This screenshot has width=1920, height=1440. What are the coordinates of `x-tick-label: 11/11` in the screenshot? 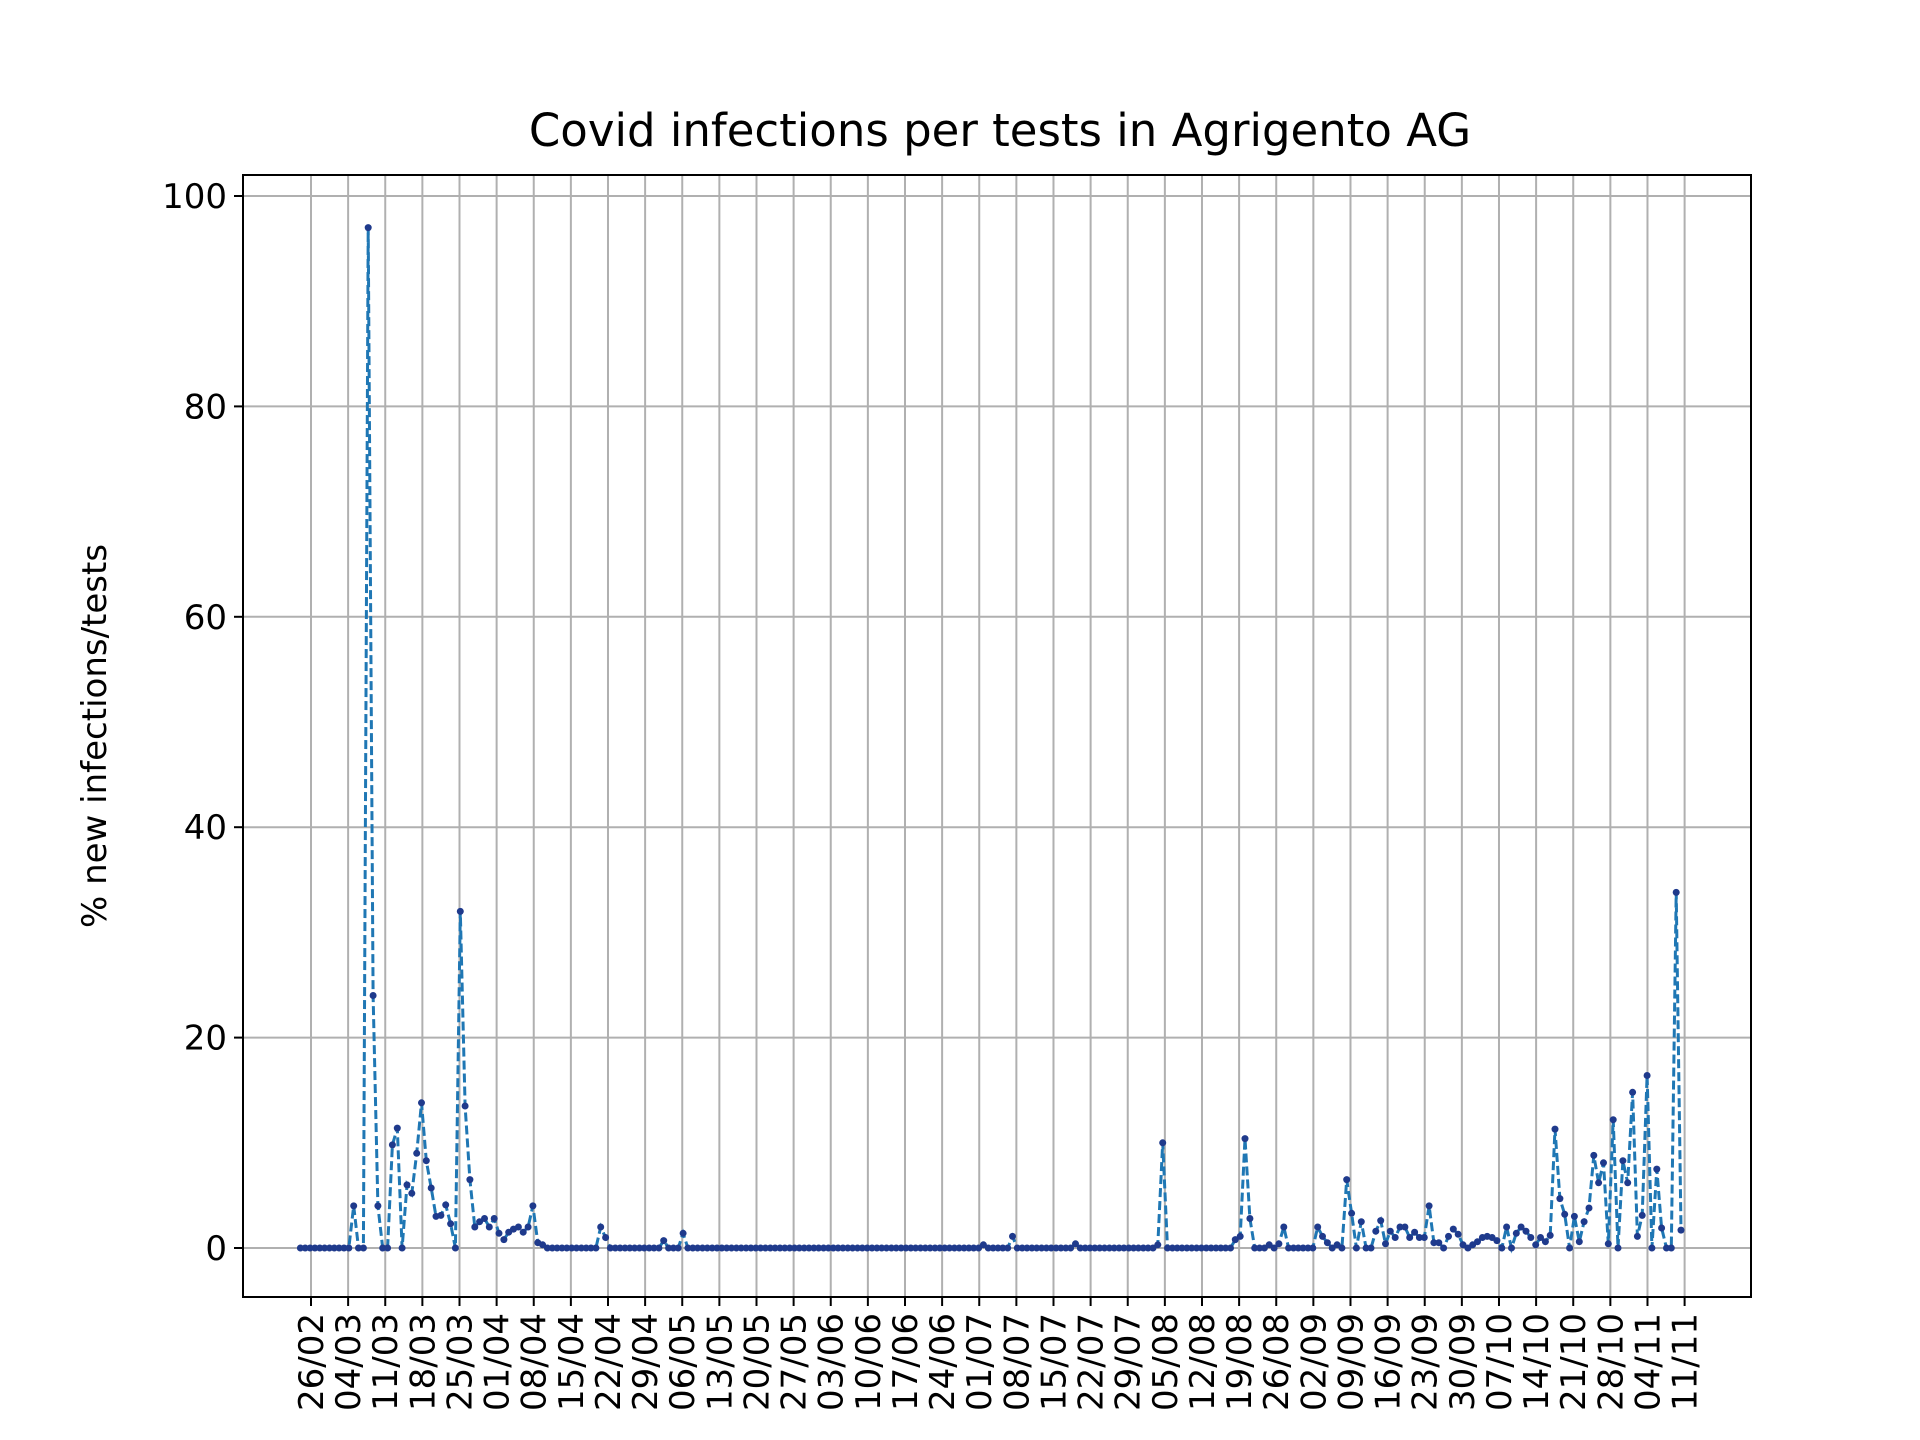 It's located at (1686, 1362).